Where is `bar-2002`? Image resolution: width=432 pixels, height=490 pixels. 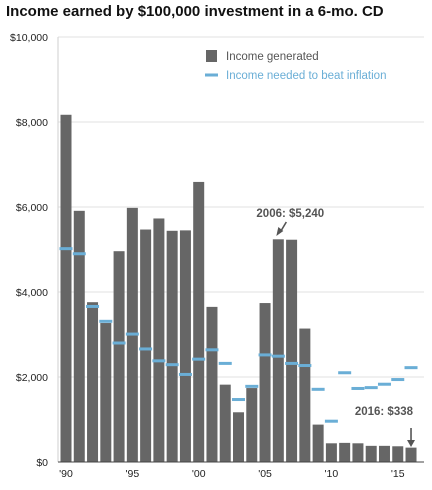
bar-2002 is located at coordinates (225, 423).